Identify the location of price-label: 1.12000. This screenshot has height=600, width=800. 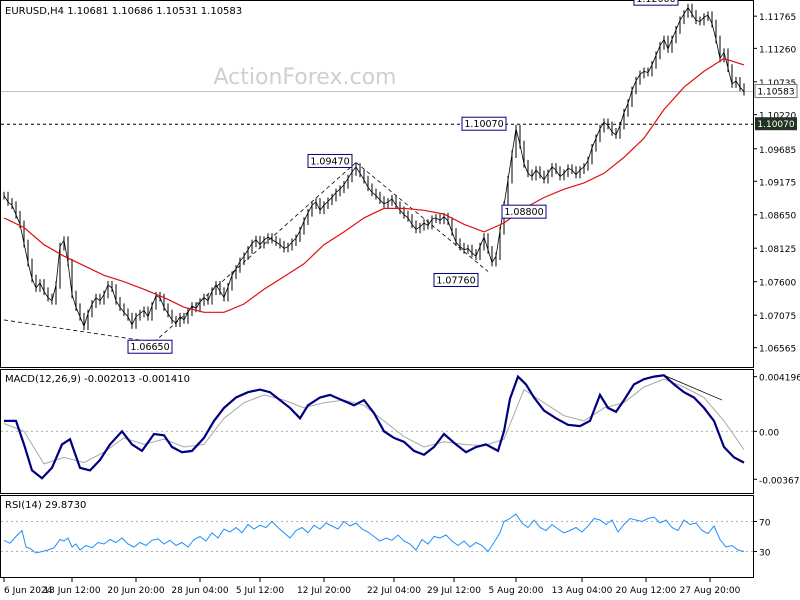
(655, 2).